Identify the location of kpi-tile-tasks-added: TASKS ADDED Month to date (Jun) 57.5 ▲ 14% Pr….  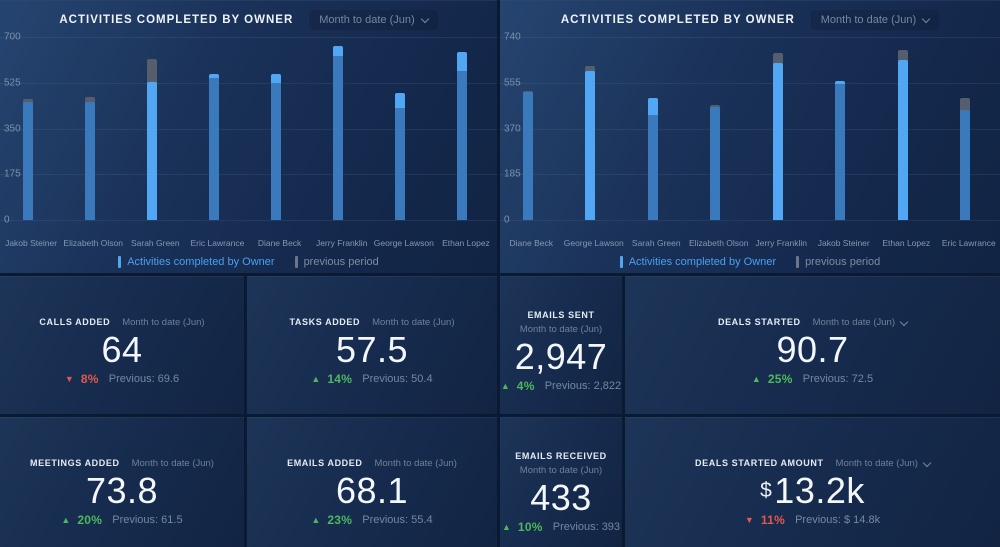
(372, 345).